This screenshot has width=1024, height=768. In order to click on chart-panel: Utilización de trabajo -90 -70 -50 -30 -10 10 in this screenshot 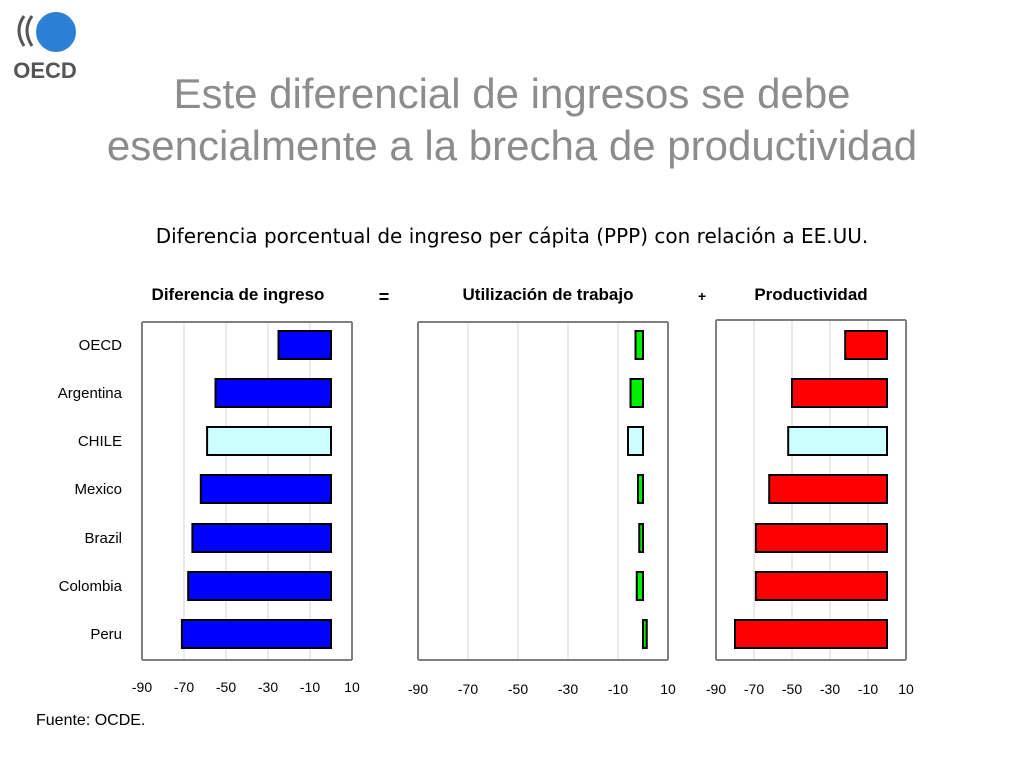, I will do `click(542, 491)`.